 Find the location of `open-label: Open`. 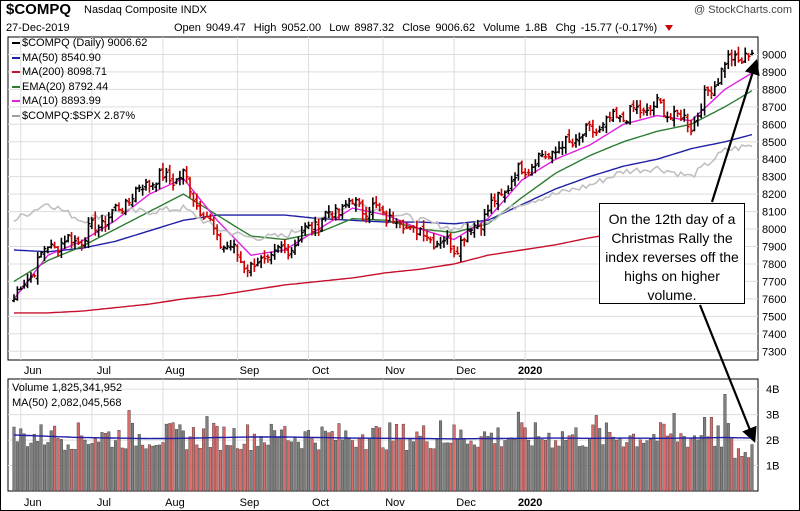

open-label: Open is located at coordinates (187, 28).